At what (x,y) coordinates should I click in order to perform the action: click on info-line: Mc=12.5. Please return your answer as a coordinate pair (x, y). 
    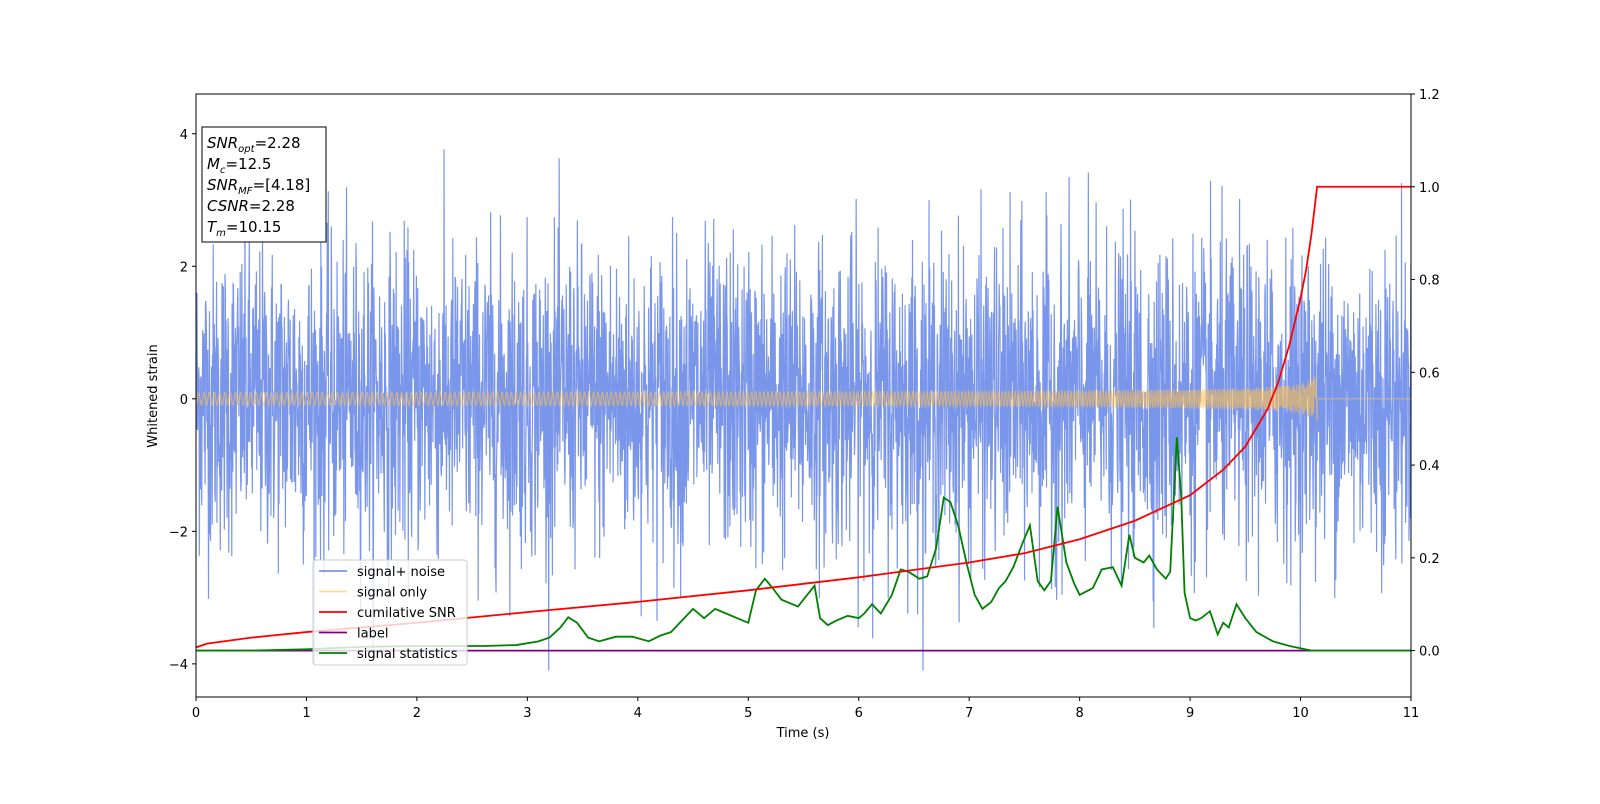
    Looking at the image, I should click on (239, 165).